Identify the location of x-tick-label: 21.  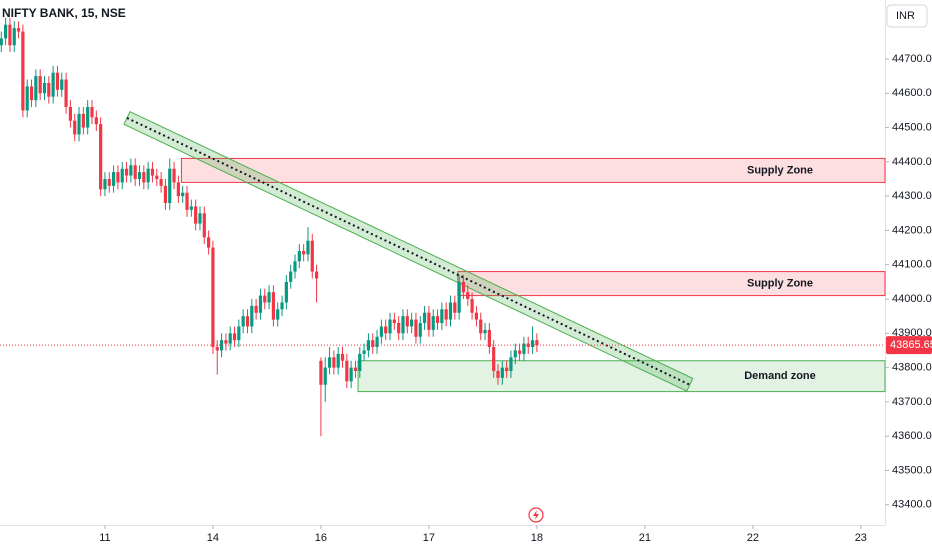
(645, 538).